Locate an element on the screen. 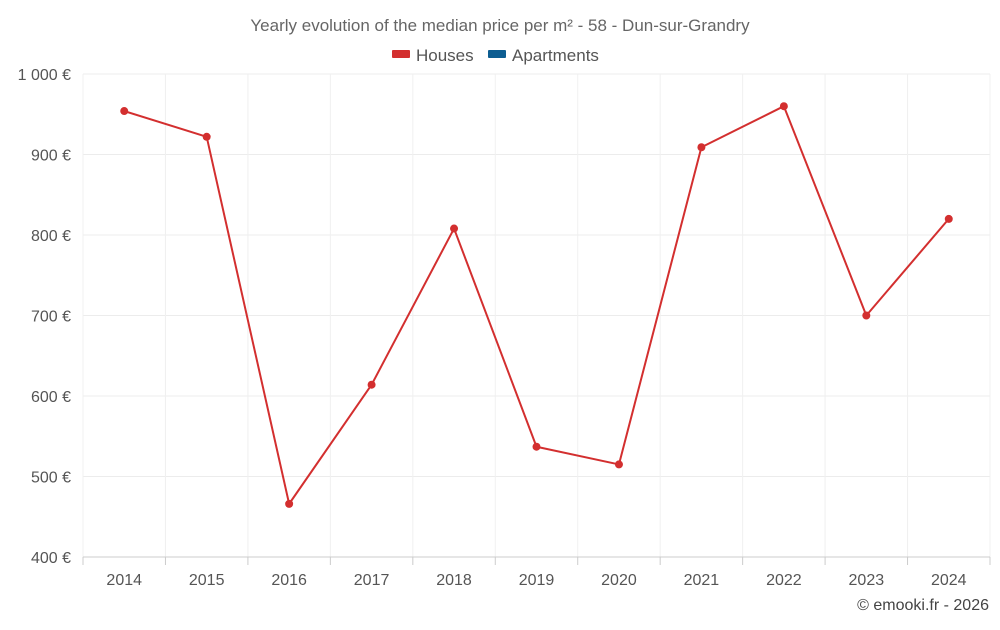  legend-label-houses: Houses is located at coordinates (445, 55).